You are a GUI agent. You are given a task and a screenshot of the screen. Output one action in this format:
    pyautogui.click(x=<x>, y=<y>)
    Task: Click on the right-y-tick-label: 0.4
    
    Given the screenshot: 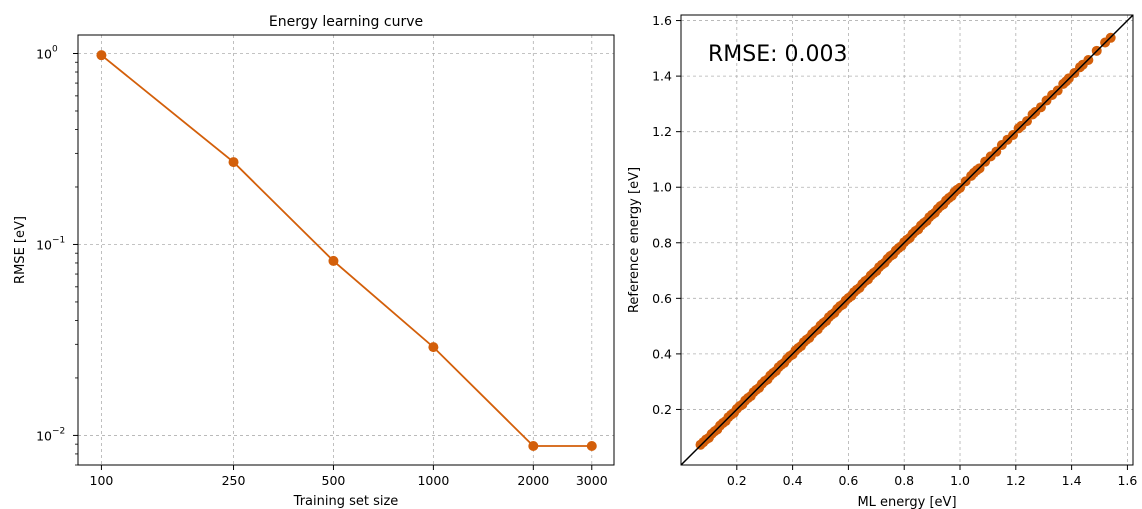 What is the action you would take?
    pyautogui.click(x=662, y=353)
    